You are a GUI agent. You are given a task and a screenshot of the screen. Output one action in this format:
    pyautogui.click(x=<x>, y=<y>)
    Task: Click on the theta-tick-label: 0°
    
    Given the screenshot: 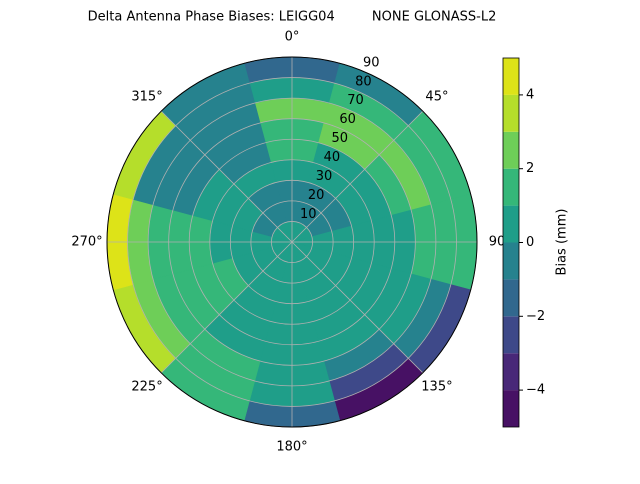 What is the action you would take?
    pyautogui.click(x=292, y=37)
    